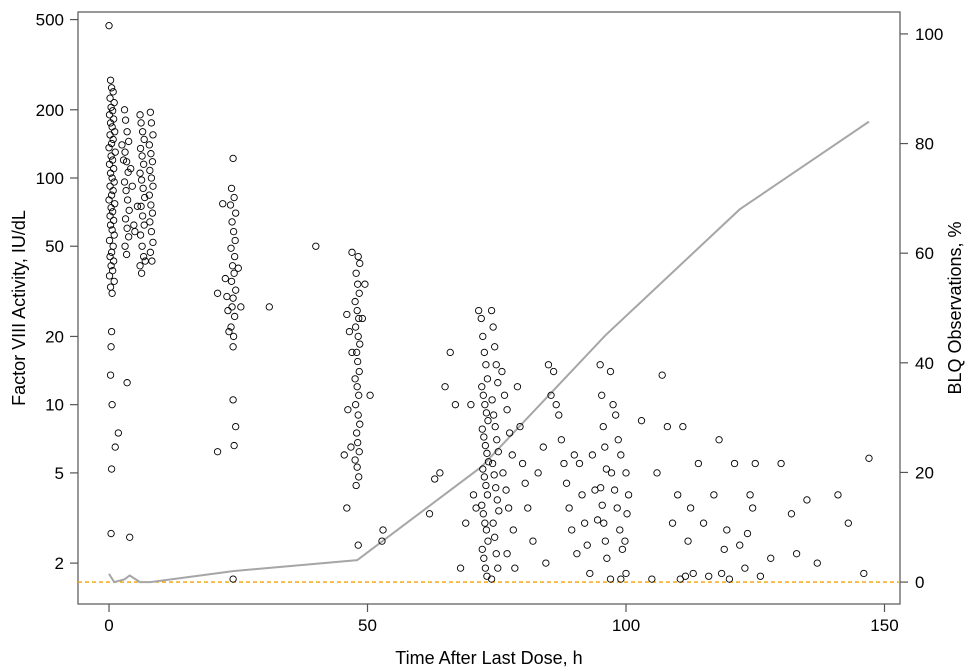 The width and height of the screenshot is (967, 668). I want to click on y-tick-label: 10, so click(54, 405).